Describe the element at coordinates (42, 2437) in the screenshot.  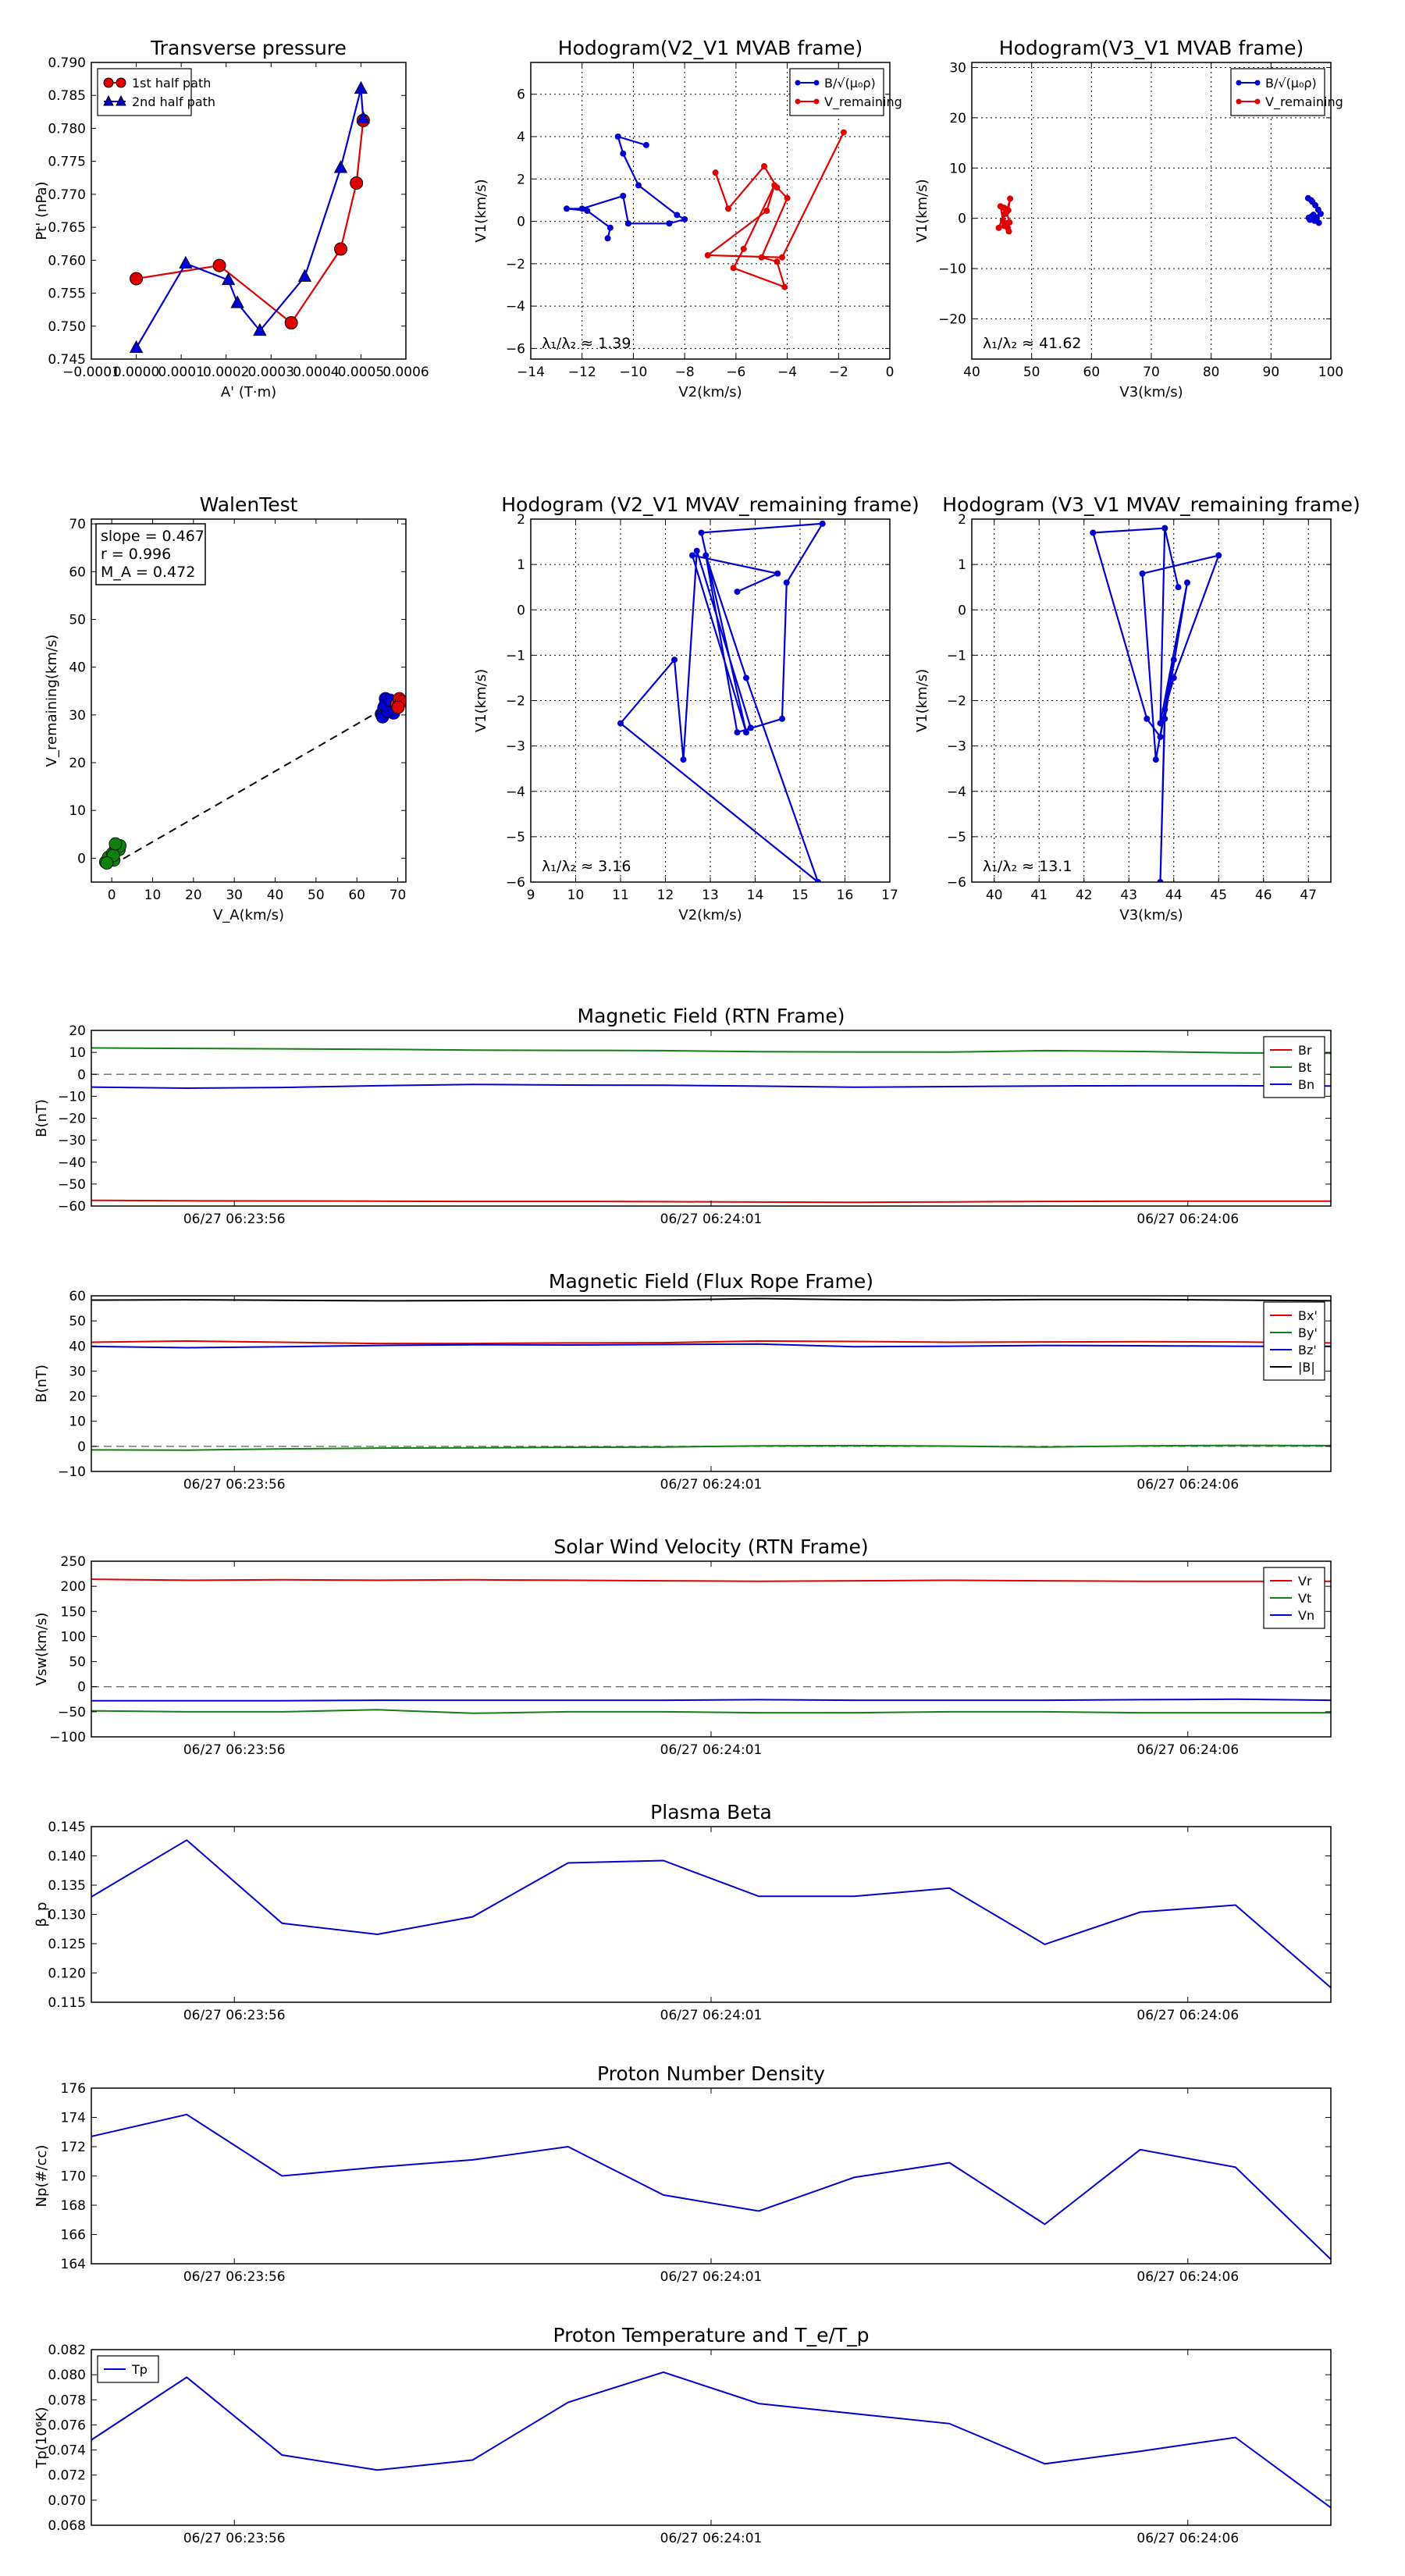
I see `y-axis-label: Tp(10⁶K)` at that location.